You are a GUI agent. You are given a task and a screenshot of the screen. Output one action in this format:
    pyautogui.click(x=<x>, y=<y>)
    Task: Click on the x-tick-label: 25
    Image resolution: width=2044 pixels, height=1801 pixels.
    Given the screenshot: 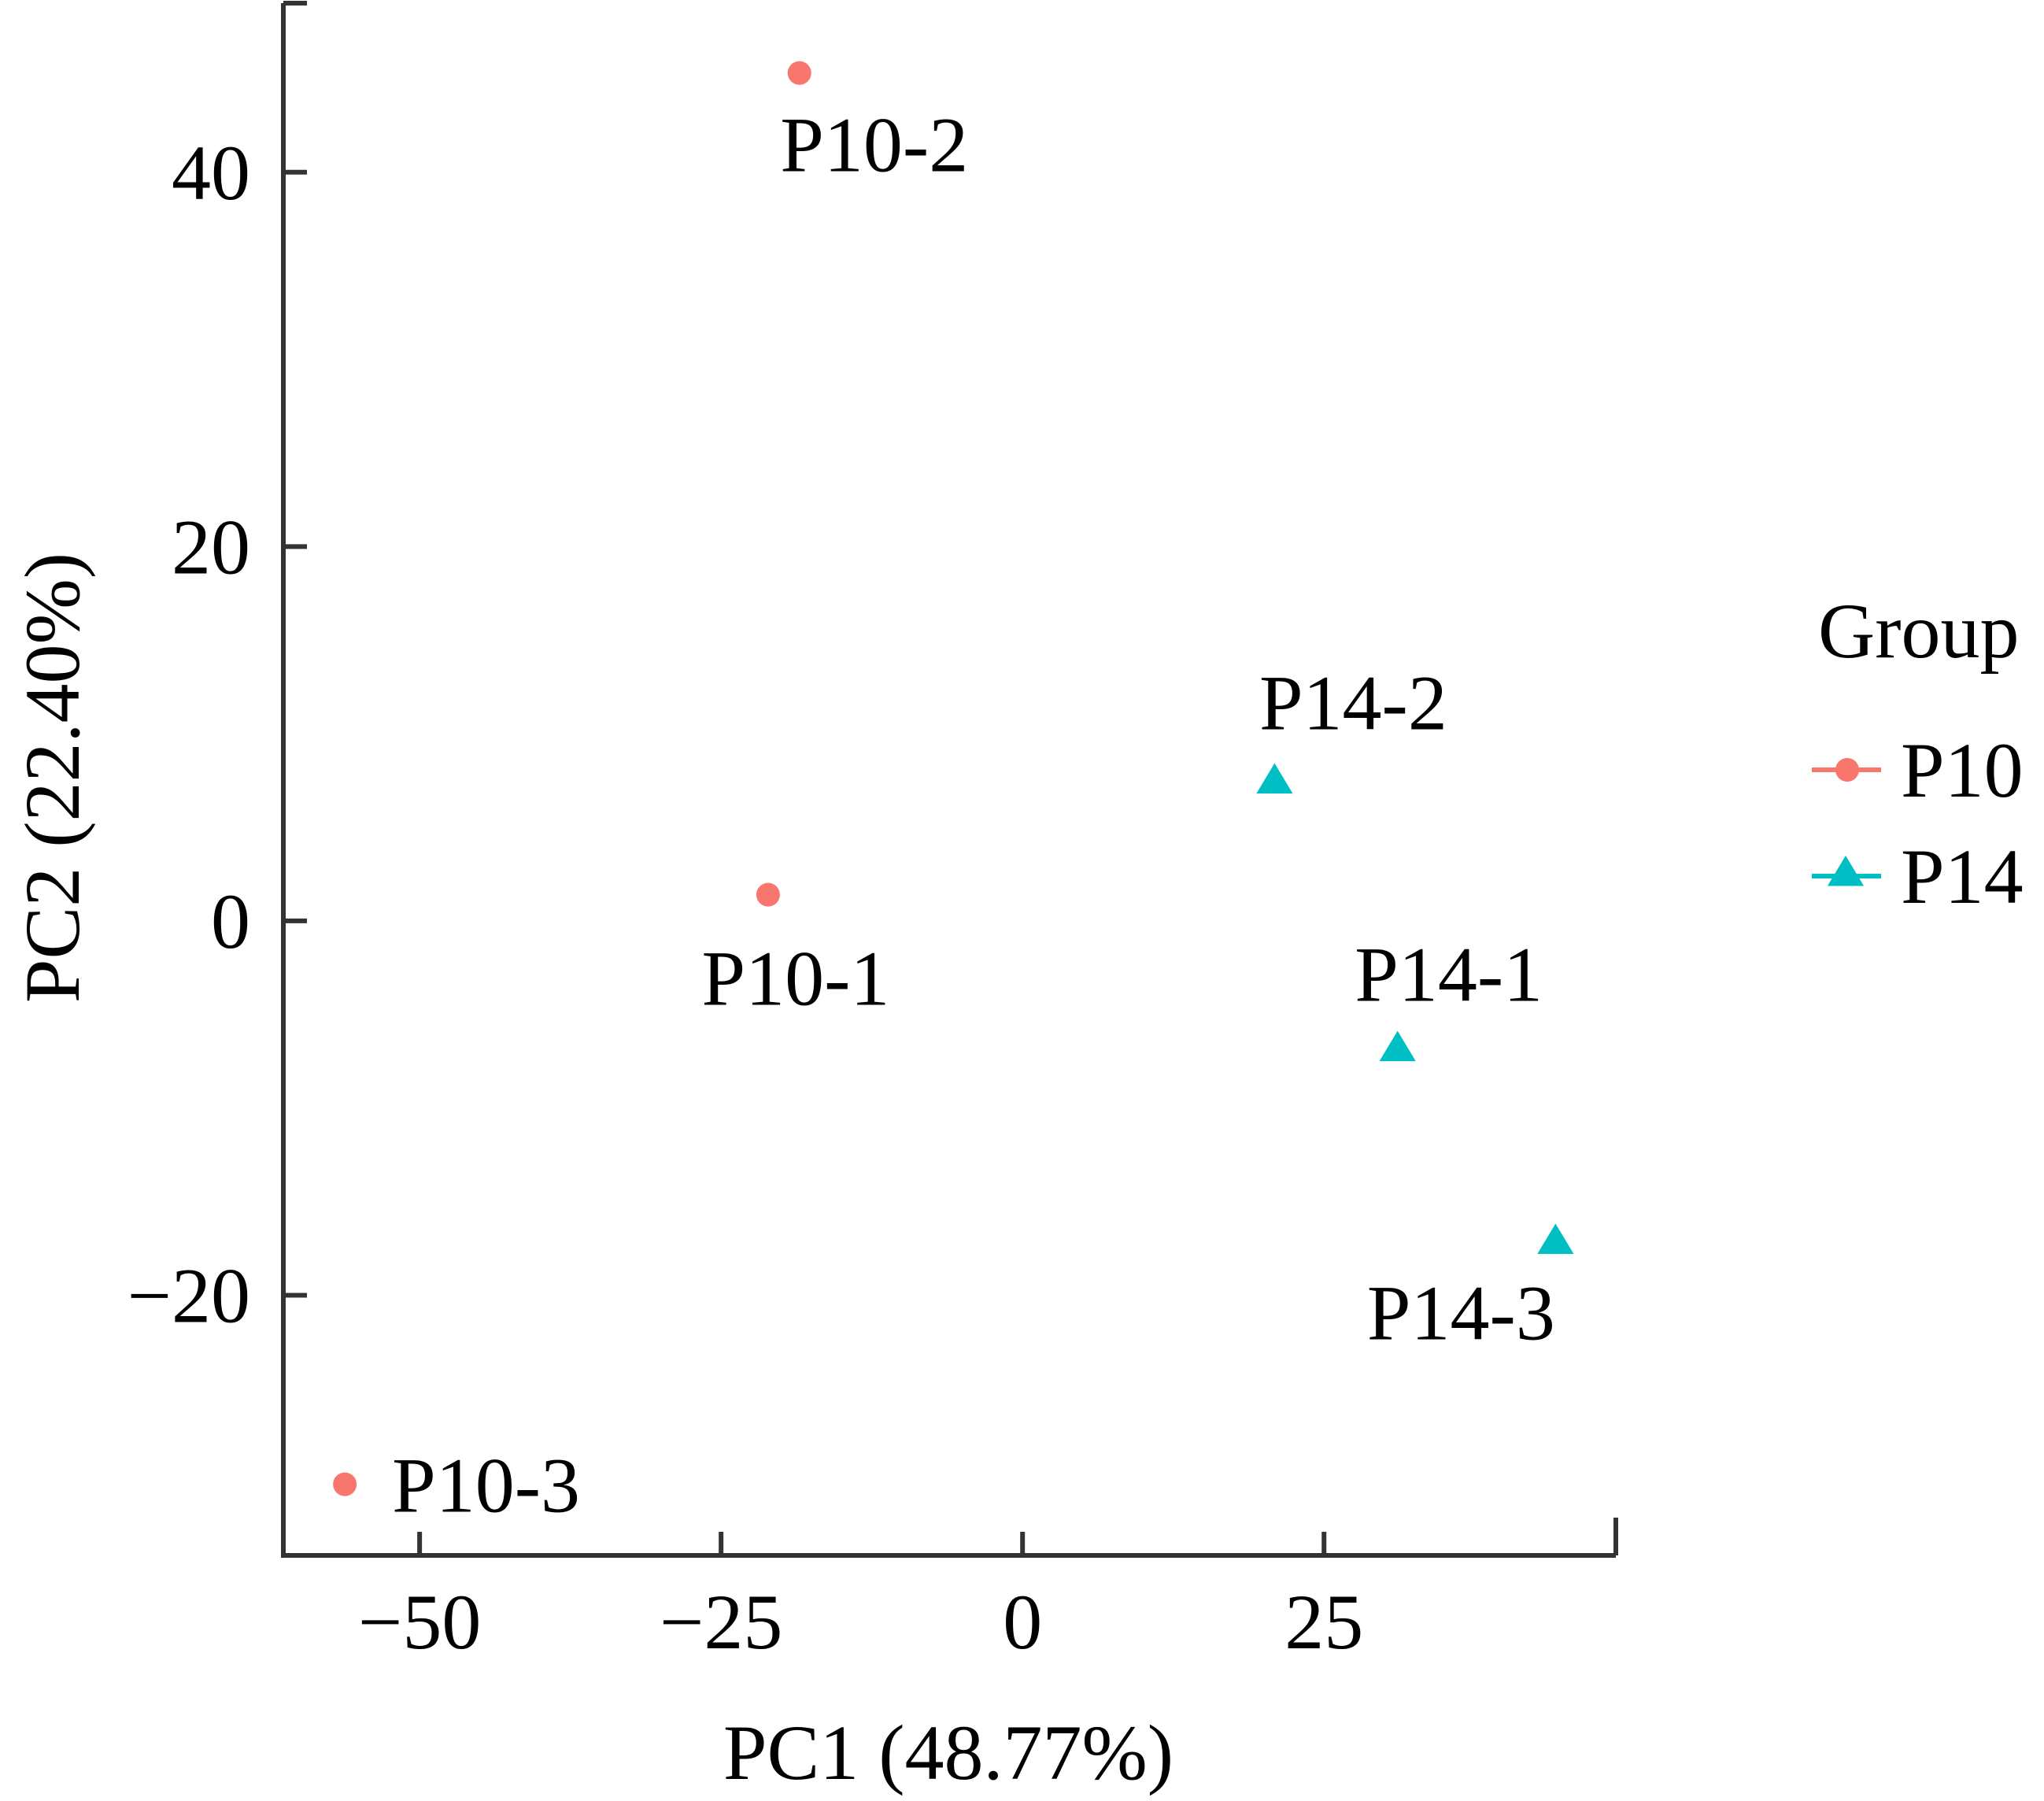 What is the action you would take?
    pyautogui.click(x=1323, y=1622)
    